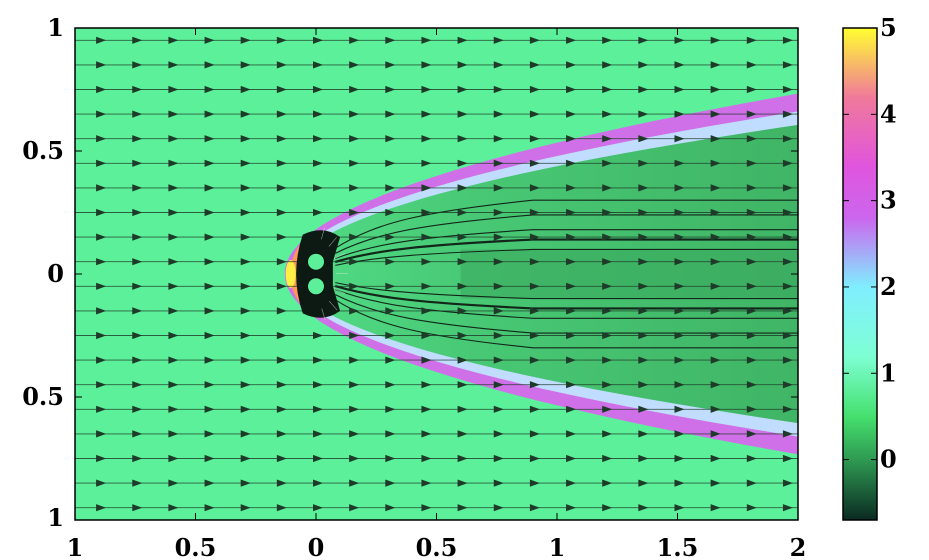 This screenshot has height=560, width=929. What do you see at coordinates (55, 273) in the screenshot?
I see `y-tick-label: 0` at bounding box center [55, 273].